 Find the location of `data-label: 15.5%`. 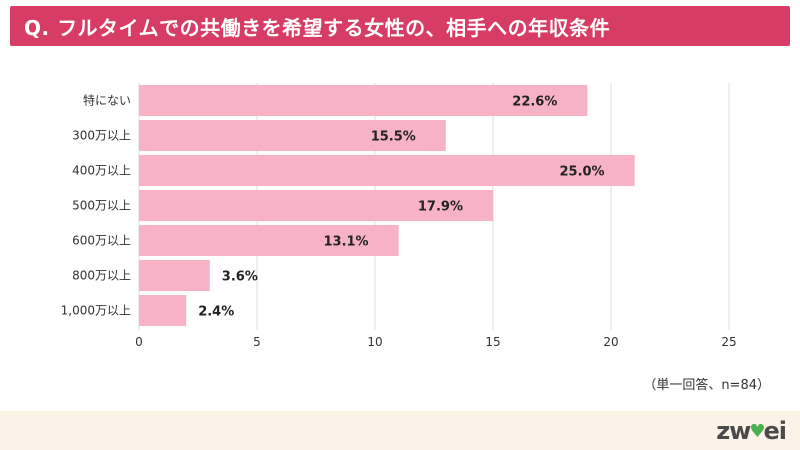

data-label: 15.5% is located at coordinates (393, 137).